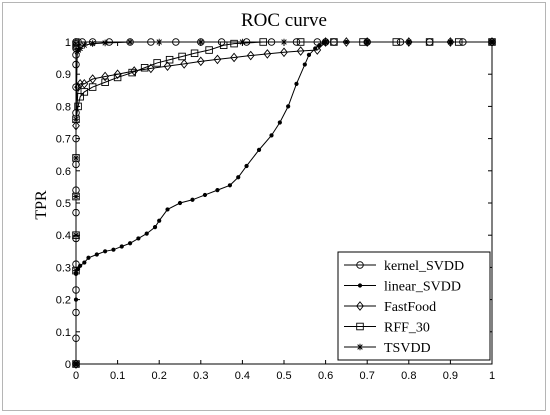 This screenshot has height=415, width=550. Describe the element at coordinates (424, 266) in the screenshot. I see `legend-label-kernel-svdd: kernel_SVDD` at that location.